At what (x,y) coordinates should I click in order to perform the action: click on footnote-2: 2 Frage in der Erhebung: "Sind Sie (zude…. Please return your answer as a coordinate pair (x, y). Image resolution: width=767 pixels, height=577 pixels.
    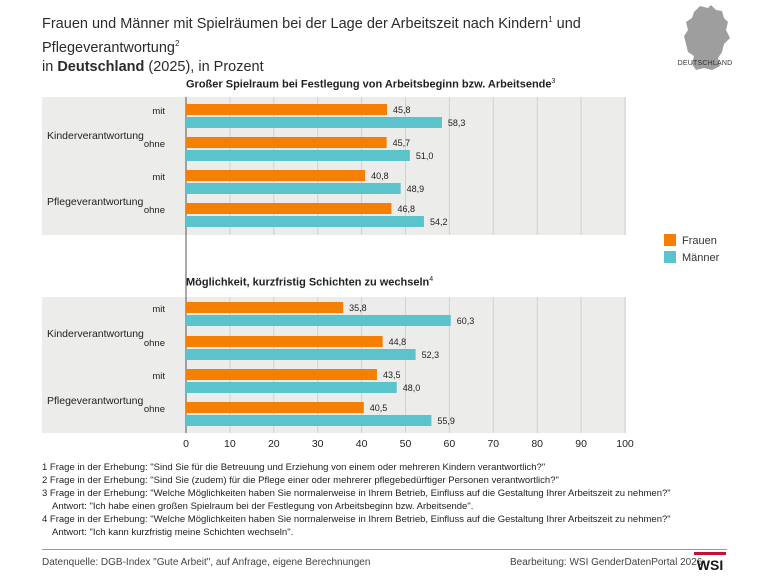
    Looking at the image, I should click on (300, 480).